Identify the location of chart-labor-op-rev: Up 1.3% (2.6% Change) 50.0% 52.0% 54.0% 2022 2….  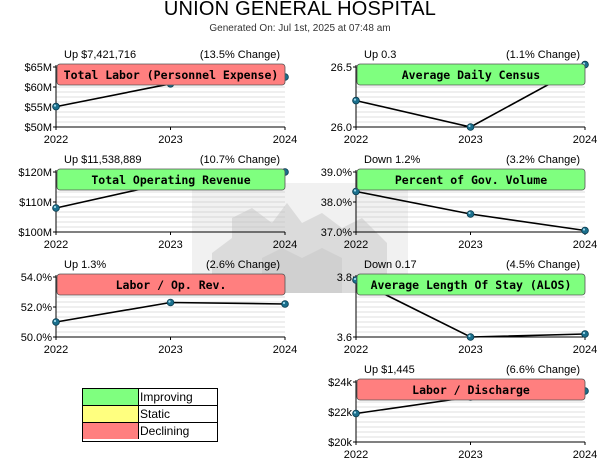
(150, 309).